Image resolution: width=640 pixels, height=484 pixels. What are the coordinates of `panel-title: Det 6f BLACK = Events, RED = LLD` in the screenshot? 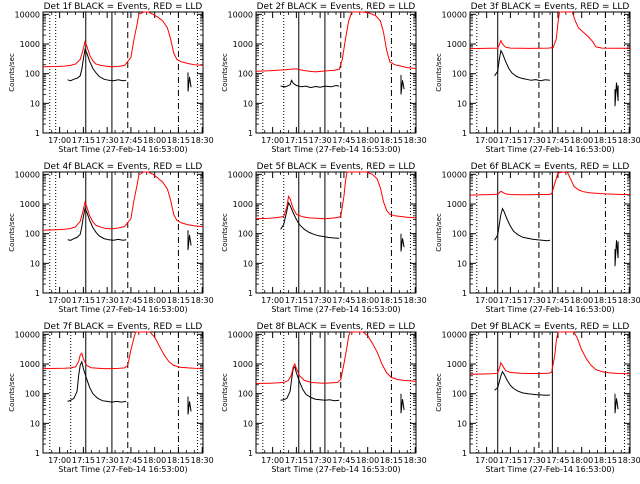 It's located at (550, 167).